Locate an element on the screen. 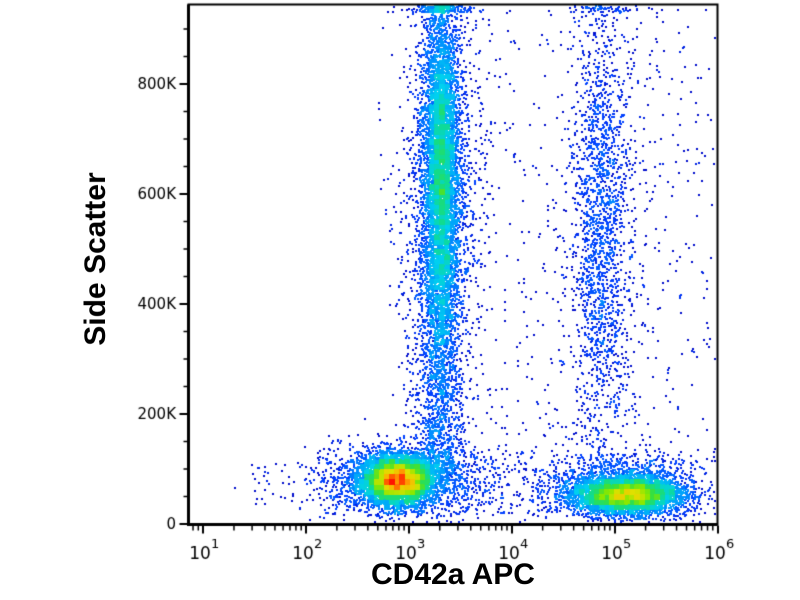 The image size is (800, 600). x-axis-label: CD42a APC is located at coordinates (453, 574).